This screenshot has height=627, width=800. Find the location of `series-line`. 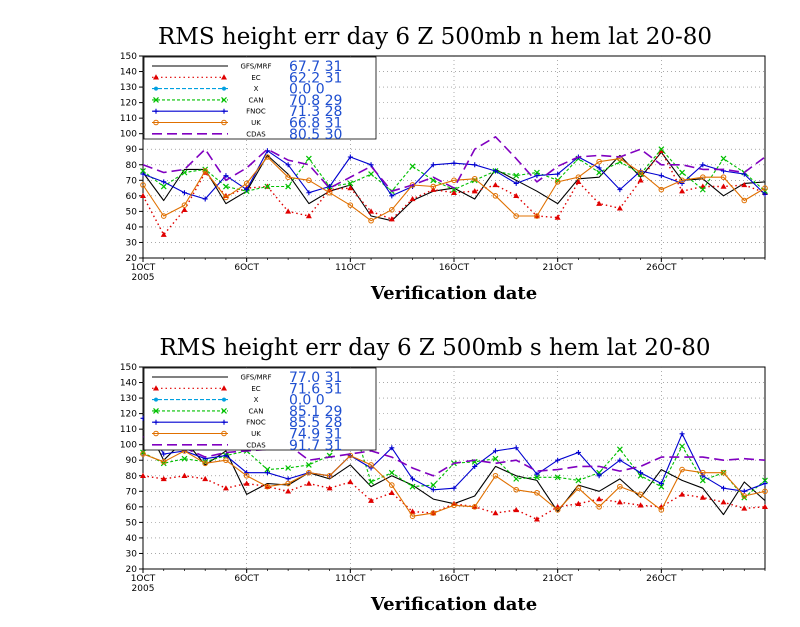

series-line is located at coordinates (454, 454).